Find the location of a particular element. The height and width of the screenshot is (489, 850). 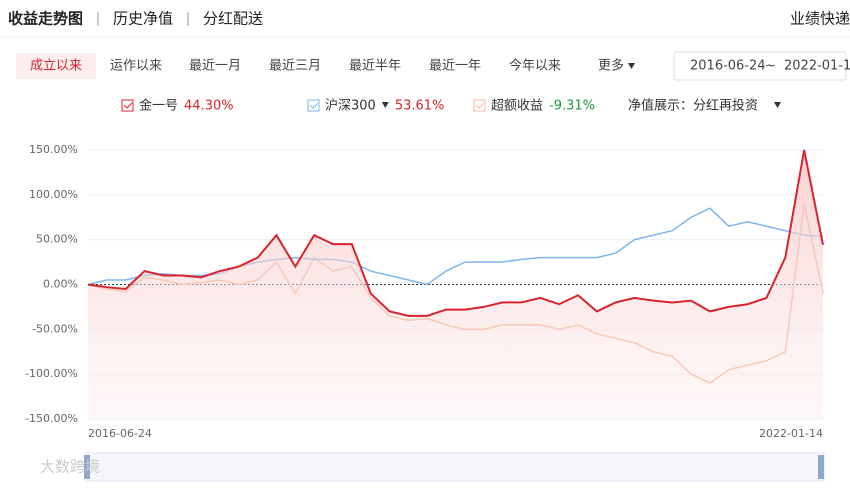

period-button: 成立以来 is located at coordinates (56, 66).